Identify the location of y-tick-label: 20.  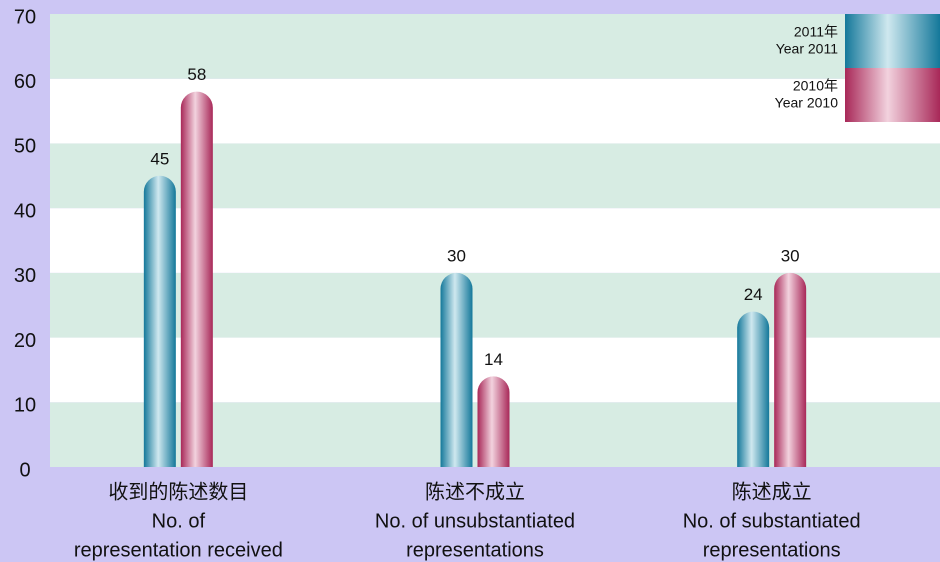
(25, 341).